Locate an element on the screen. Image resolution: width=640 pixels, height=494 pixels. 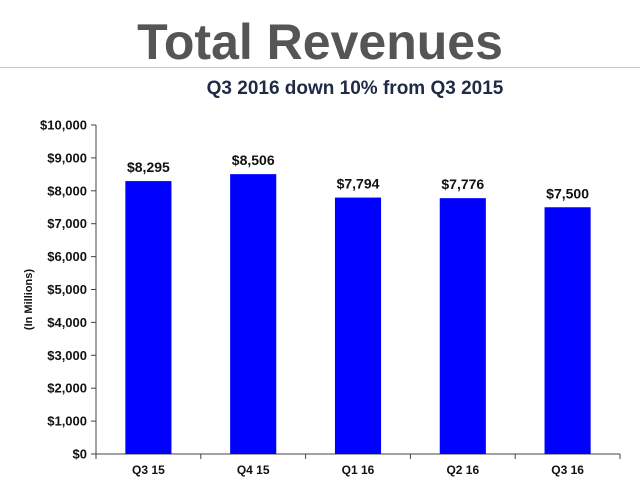
data-labels: $8,295 $8,506 $7,794 $7,776 $7,500 is located at coordinates (358, 176).